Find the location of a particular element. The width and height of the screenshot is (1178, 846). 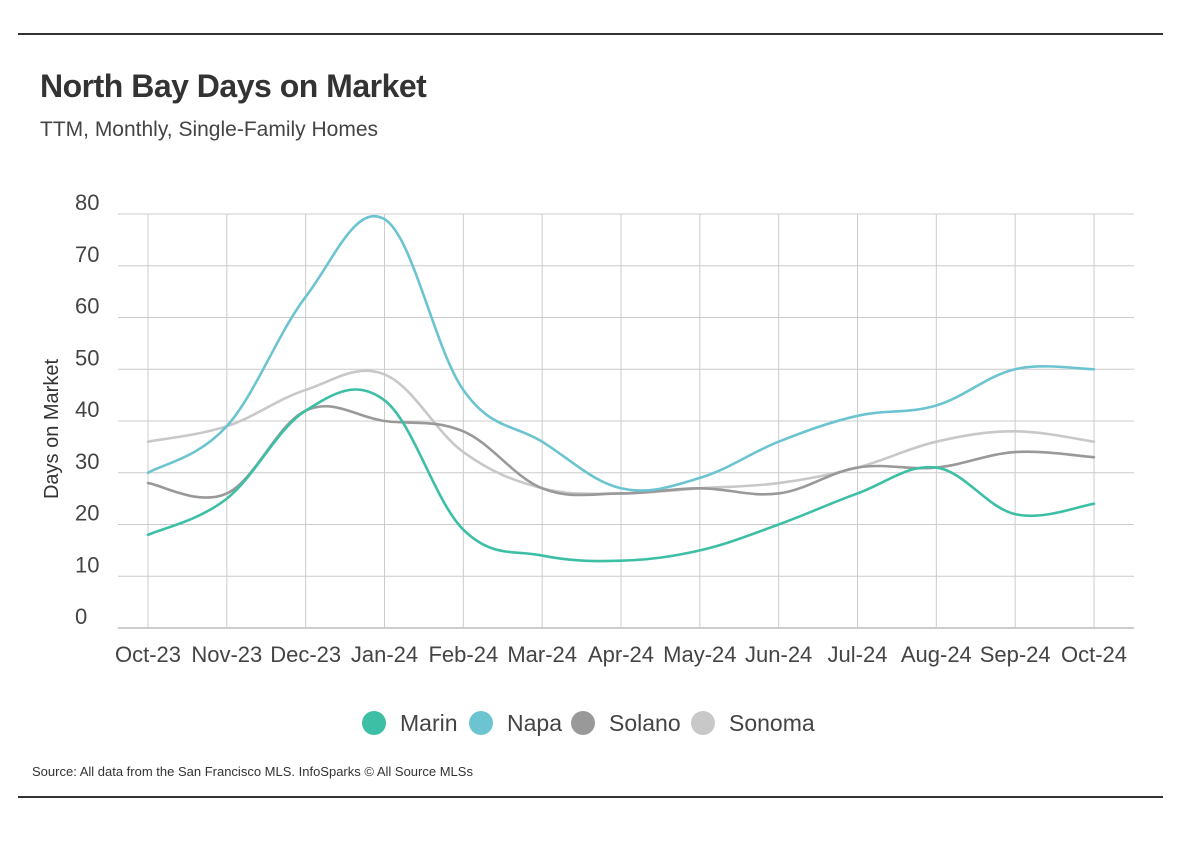

legend-label-solano: Solano is located at coordinates (645, 723).